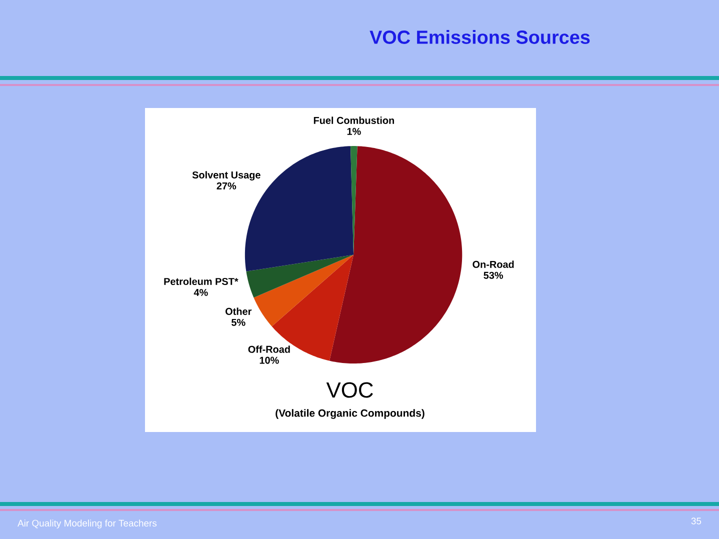 This screenshot has width=719, height=539. What do you see at coordinates (239, 311) in the screenshot?
I see `slice-label: Other` at bounding box center [239, 311].